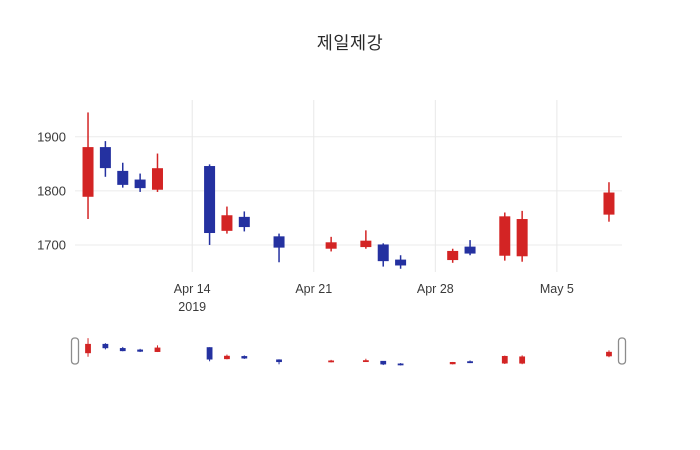 The height and width of the screenshot is (450, 700). I want to click on x-tick-label: May 5, so click(557, 289).